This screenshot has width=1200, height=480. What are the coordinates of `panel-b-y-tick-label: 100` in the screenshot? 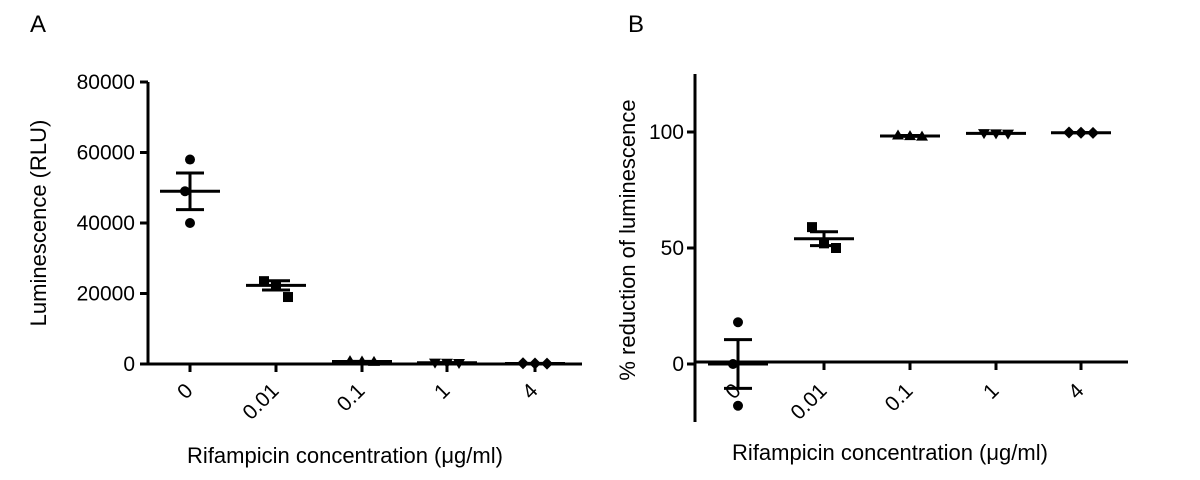 It's located at (666, 132).